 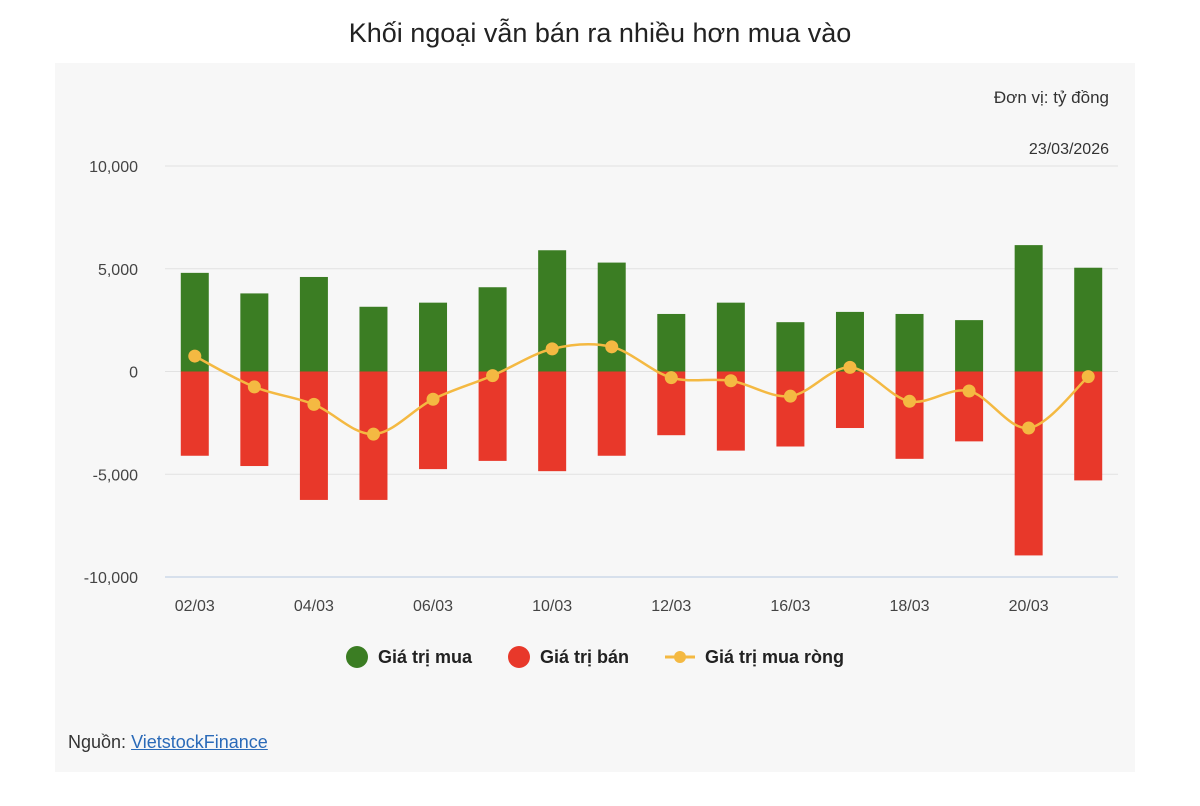 I want to click on x-tick-label: 16/03, so click(x=790, y=606).